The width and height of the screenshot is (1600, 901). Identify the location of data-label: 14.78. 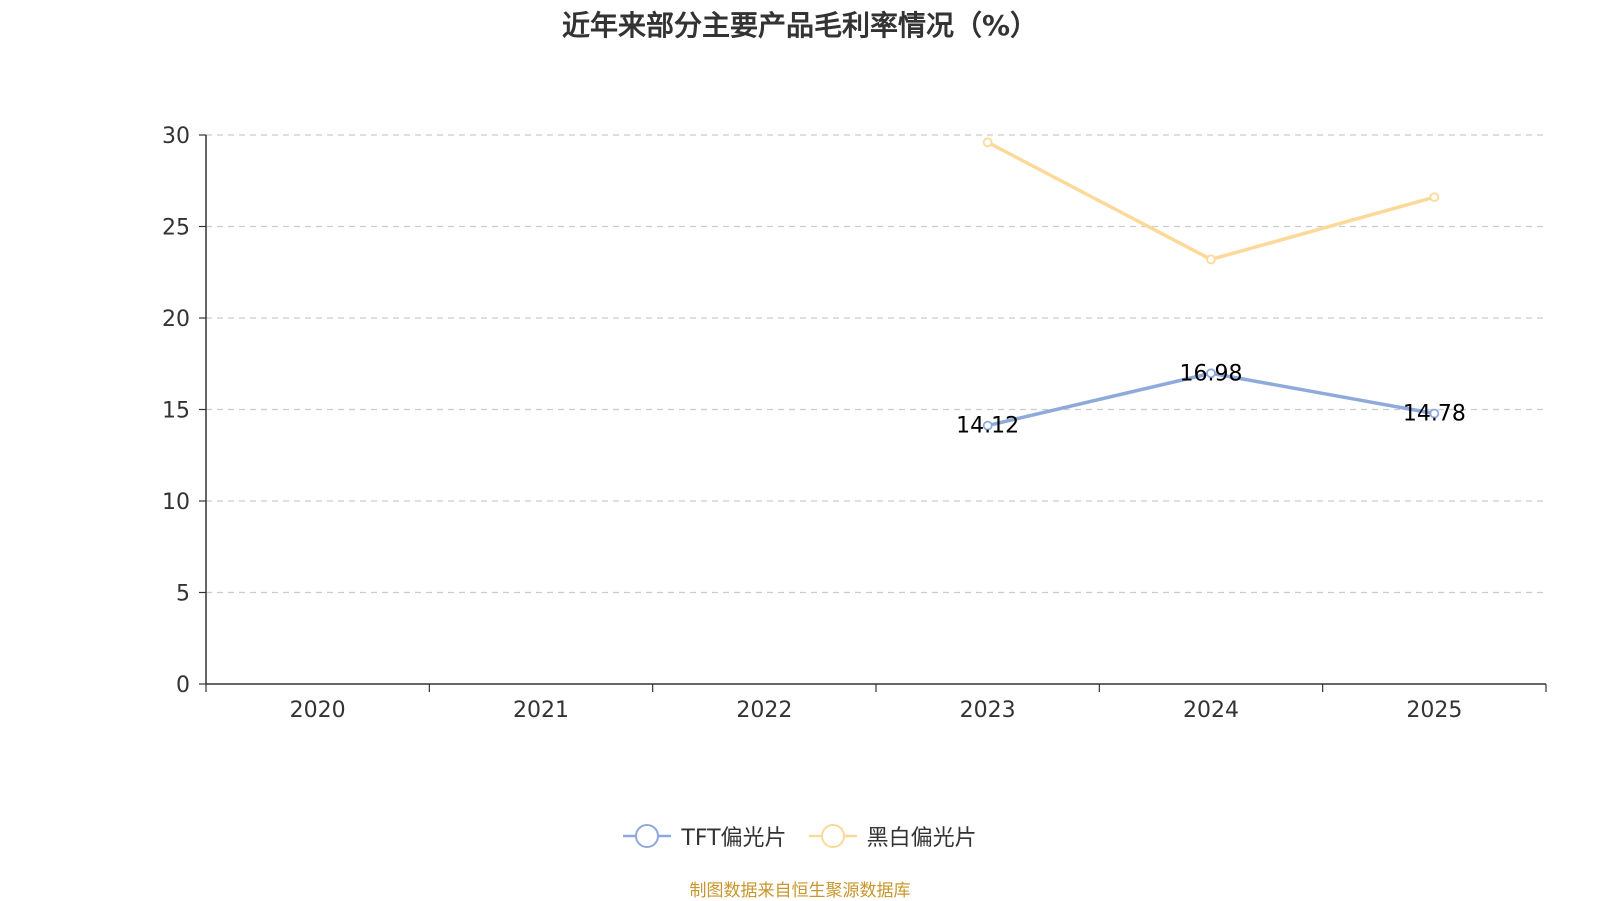
(1434, 414).